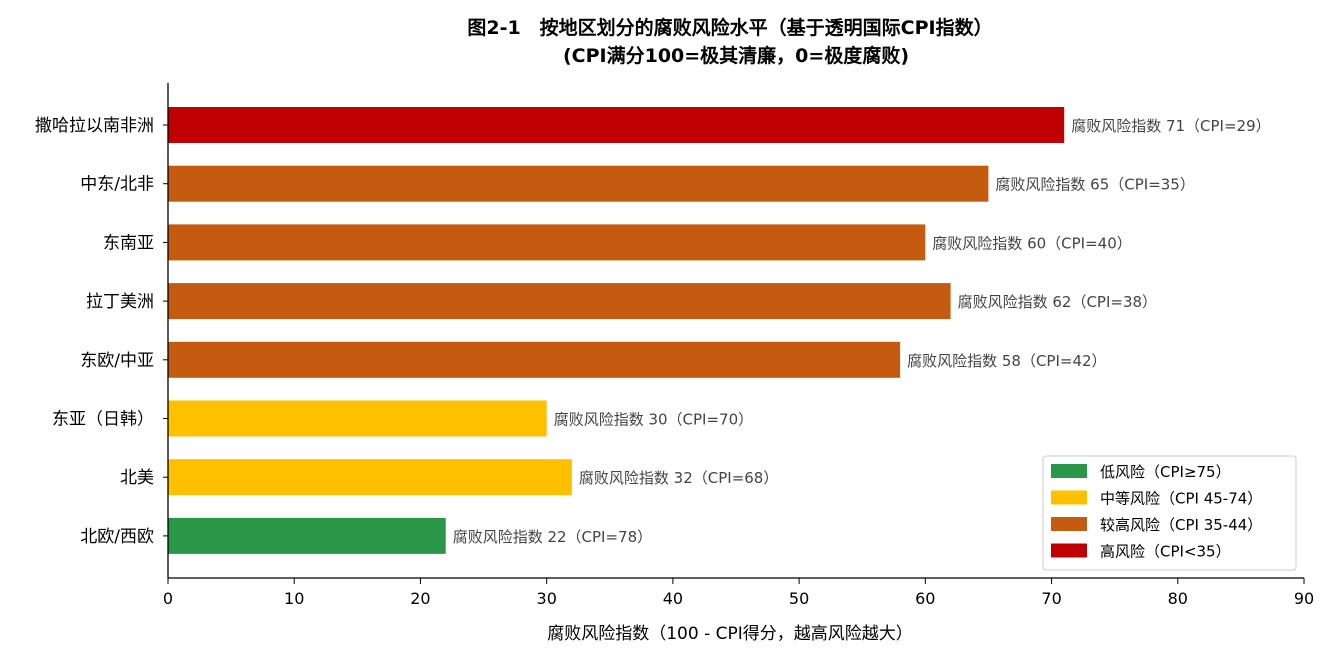 The height and width of the screenshot is (660, 1331). I want to click on x-tick-label-0: 0, so click(168, 598).